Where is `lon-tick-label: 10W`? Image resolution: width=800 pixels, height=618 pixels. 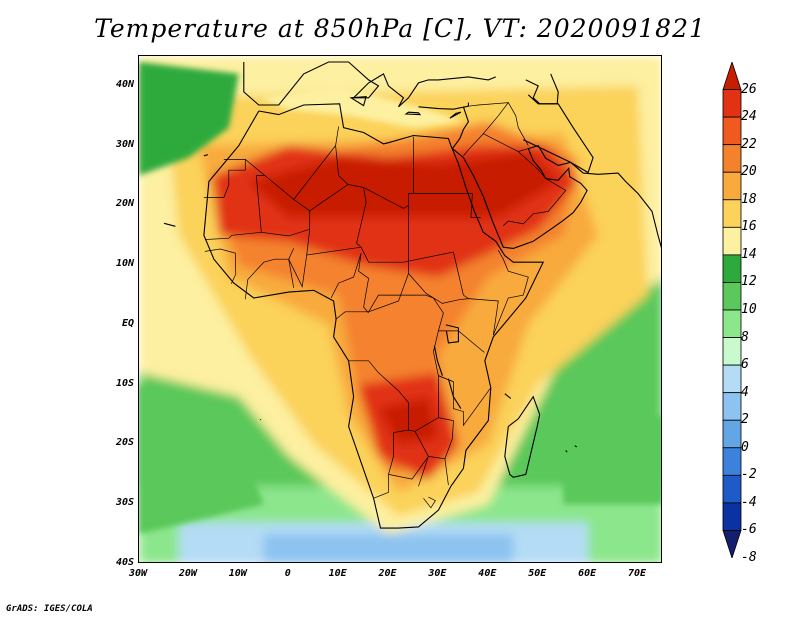 lon-tick-label: 10W is located at coordinates (237, 573).